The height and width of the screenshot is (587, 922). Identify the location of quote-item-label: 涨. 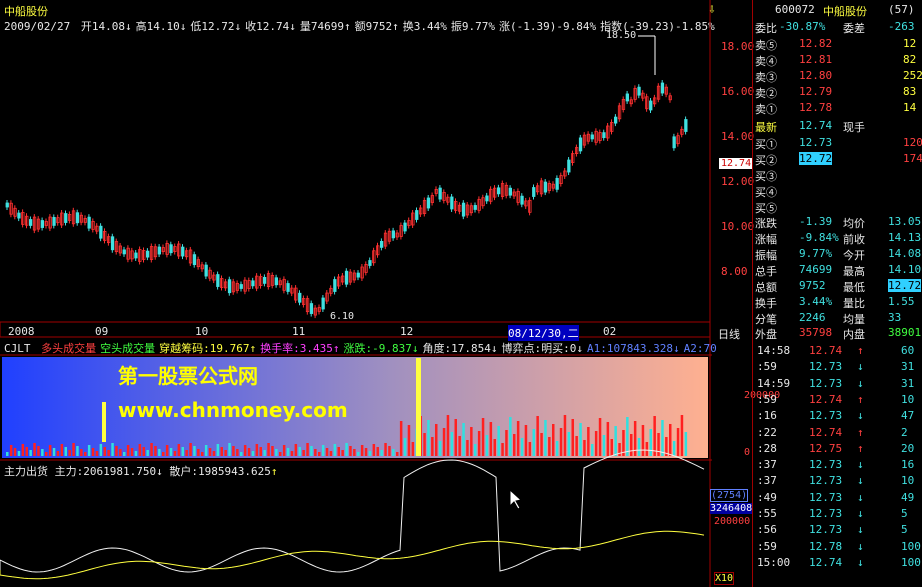
(504, 26).